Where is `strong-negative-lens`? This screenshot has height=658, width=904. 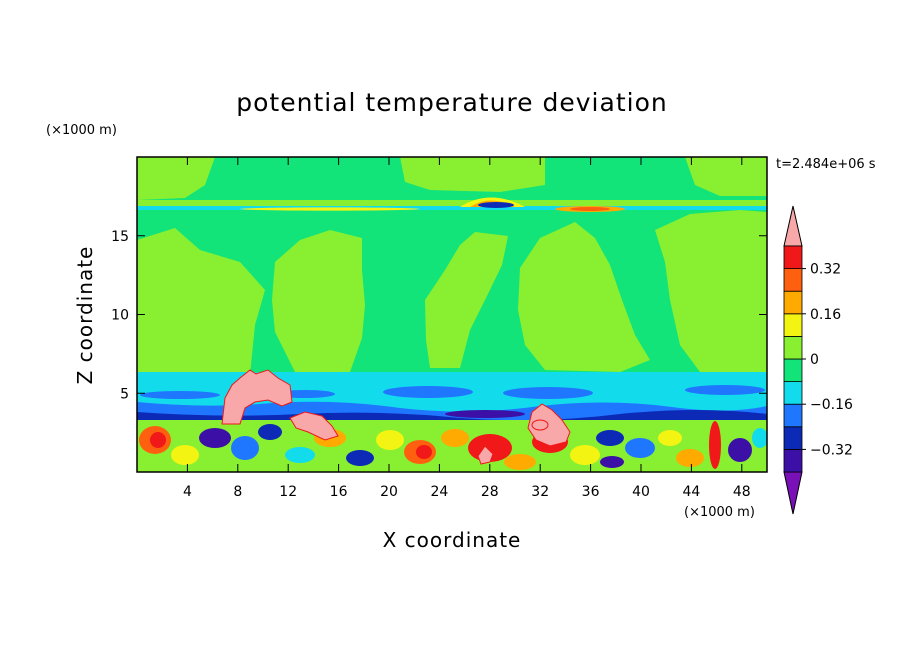
strong-negative-lens is located at coordinates (485, 414).